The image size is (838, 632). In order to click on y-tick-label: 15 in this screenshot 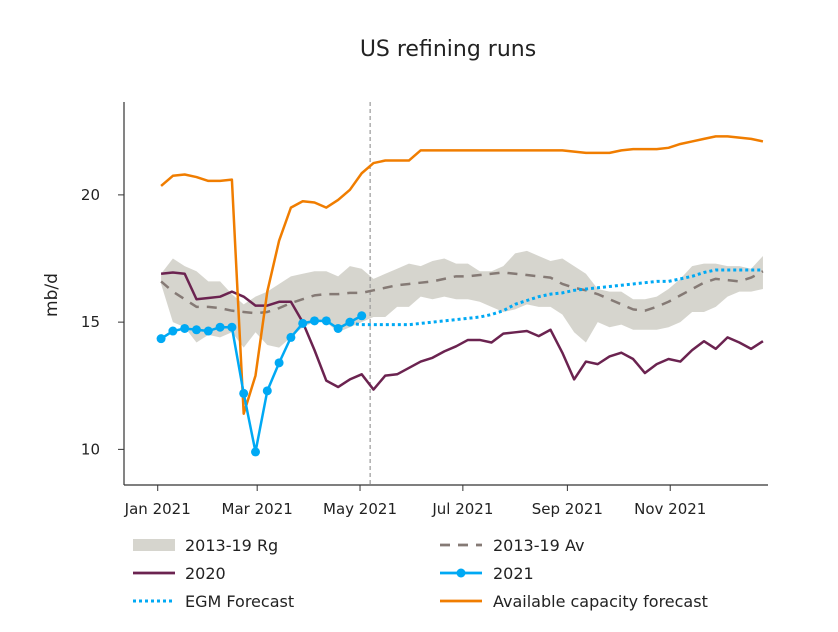, I will do `click(90, 322)`.